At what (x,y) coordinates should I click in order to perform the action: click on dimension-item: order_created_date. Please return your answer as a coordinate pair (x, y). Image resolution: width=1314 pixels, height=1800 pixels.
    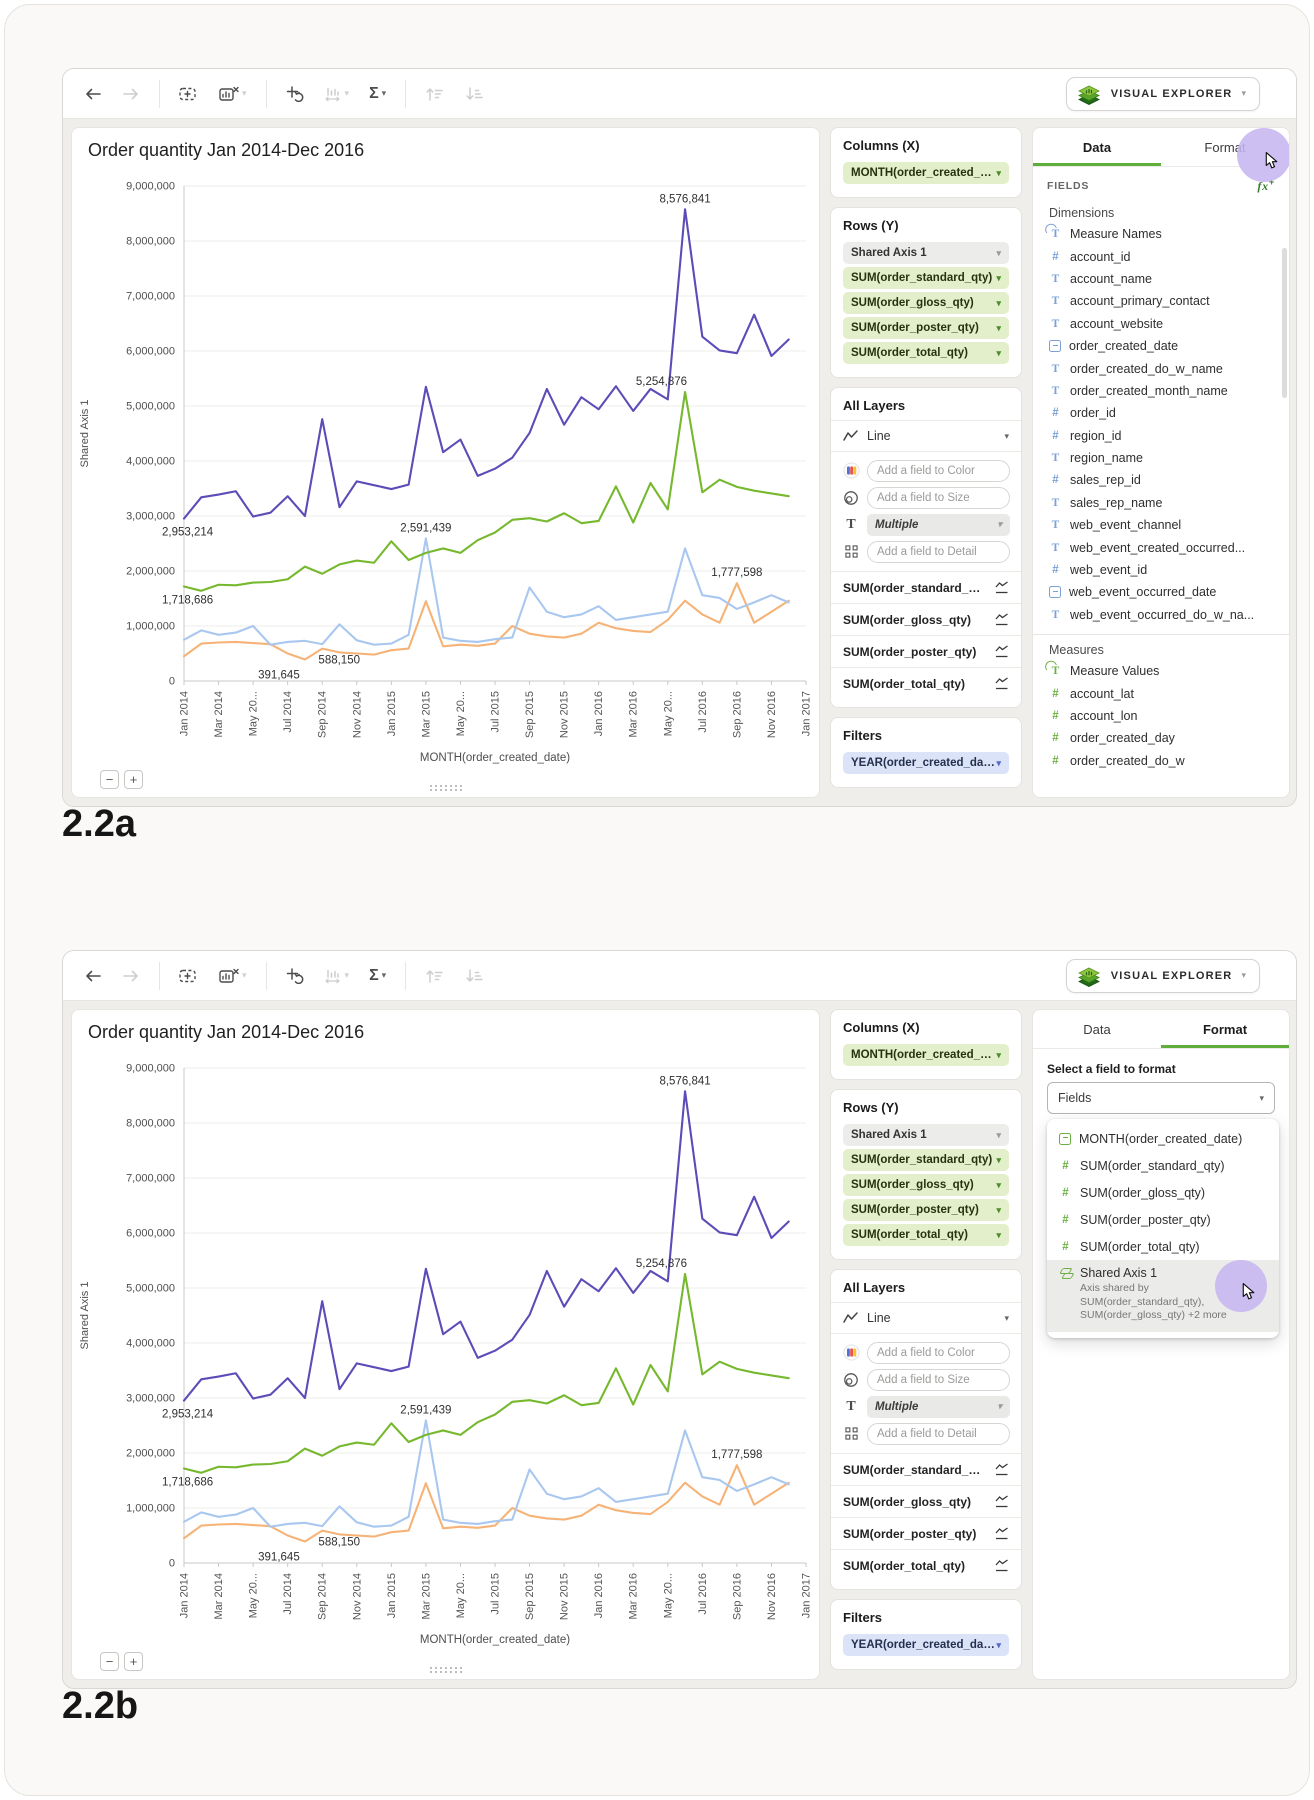
    Looking at the image, I should click on (1161, 346).